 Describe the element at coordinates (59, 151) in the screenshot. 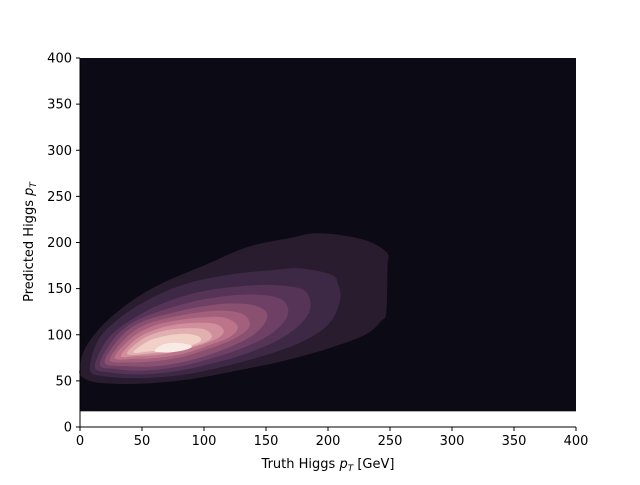

I see `y-tick-label: 300` at that location.